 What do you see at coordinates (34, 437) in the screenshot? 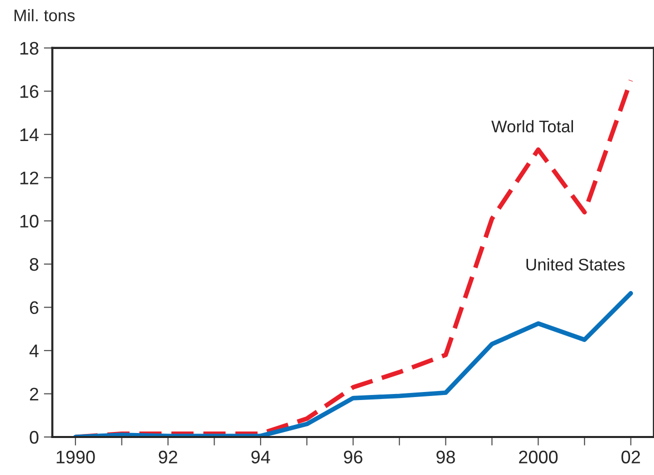
I see `y-tick-label: 0` at bounding box center [34, 437].